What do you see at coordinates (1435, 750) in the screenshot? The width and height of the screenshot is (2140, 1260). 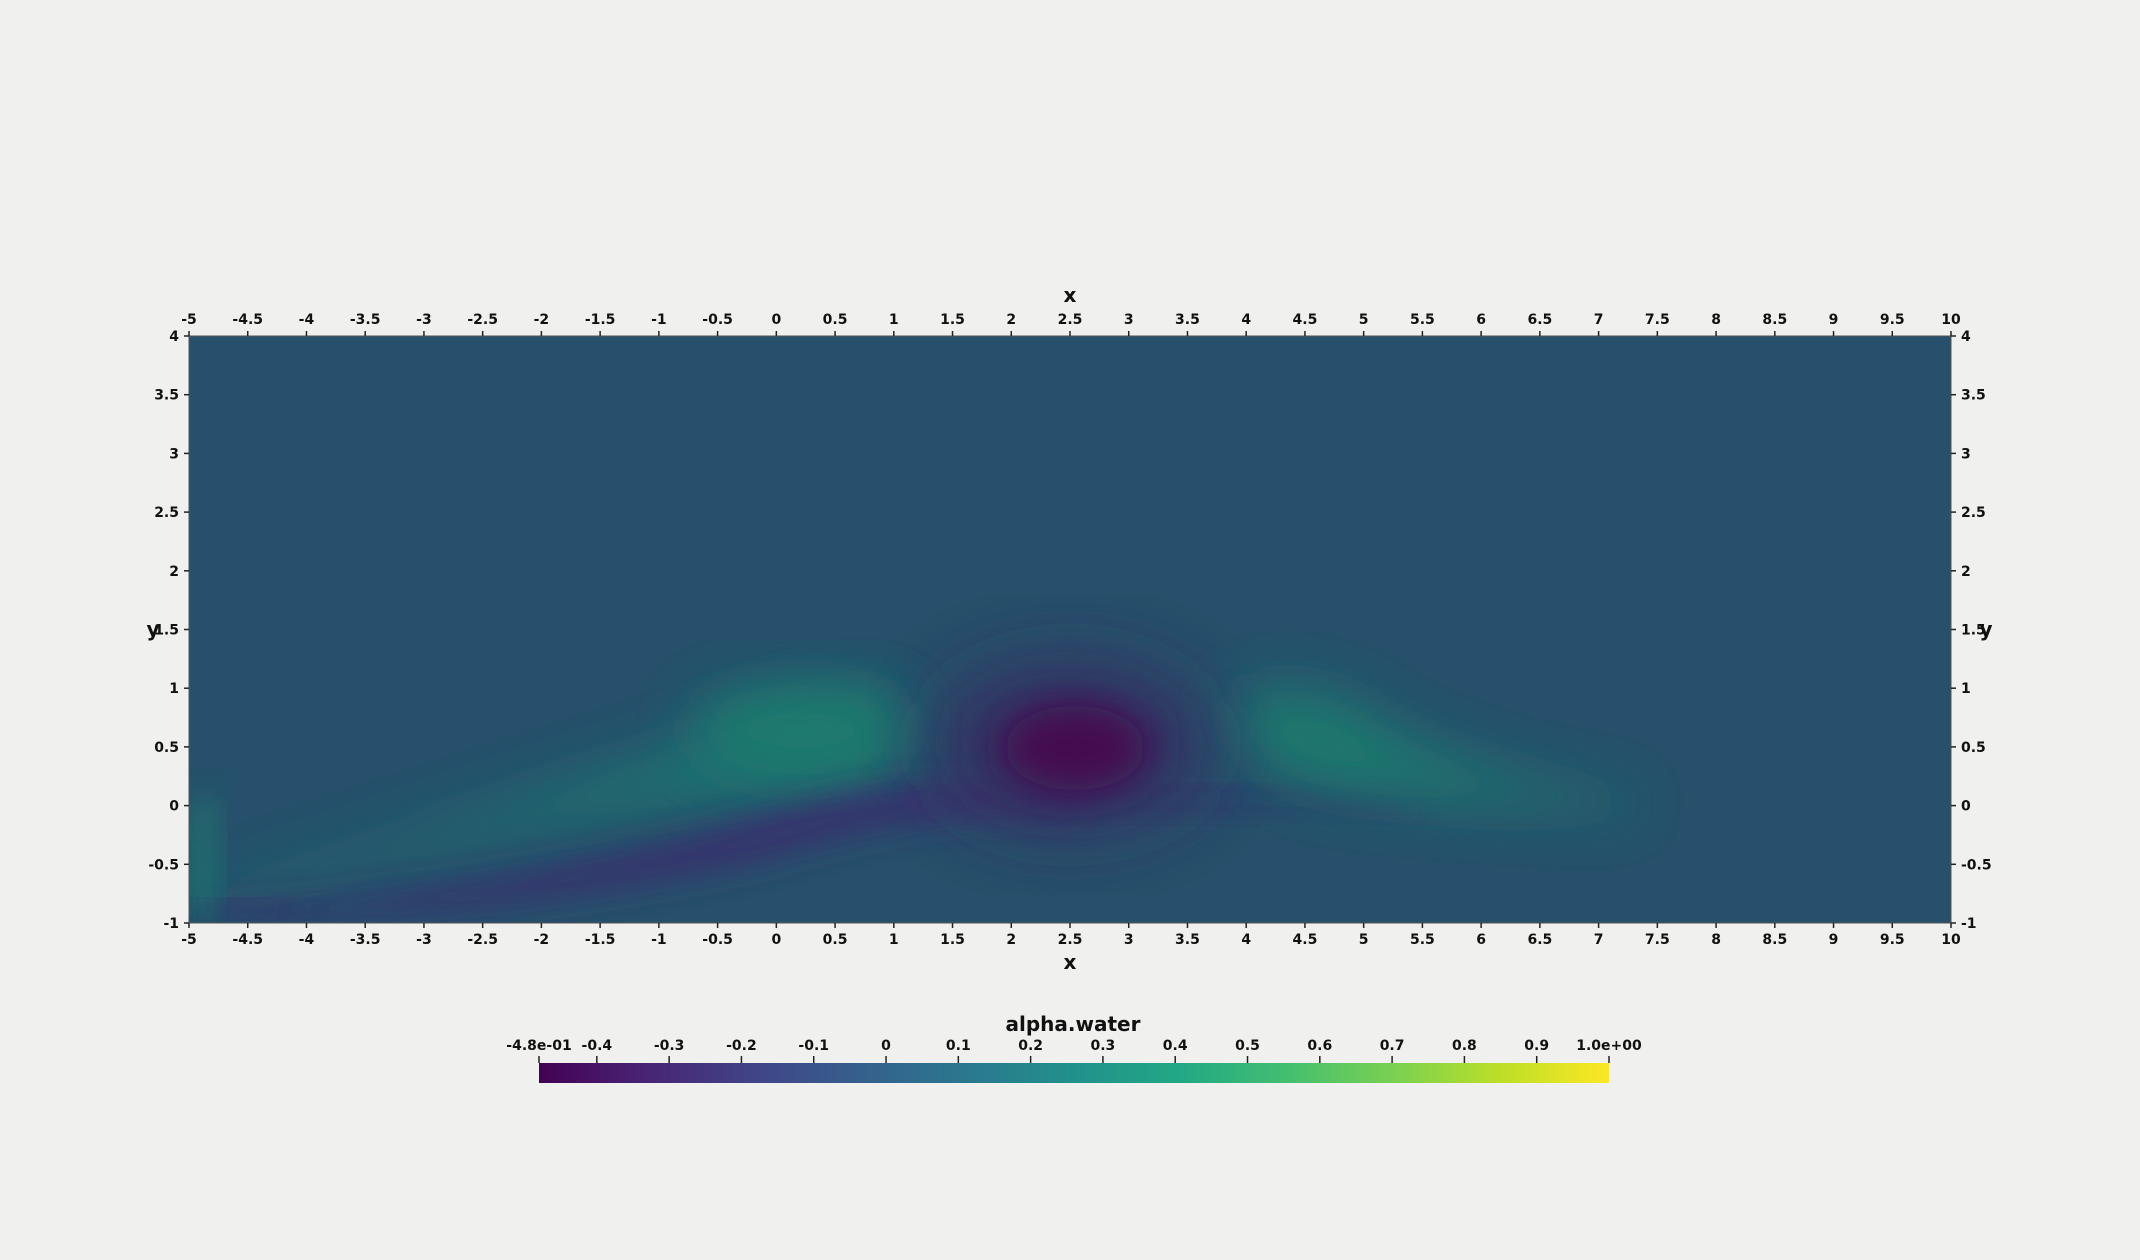 I see `field-crest-right` at bounding box center [1435, 750].